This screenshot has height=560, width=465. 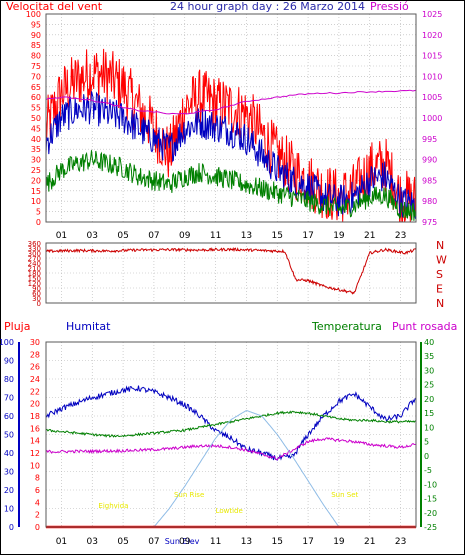 I want to click on wind-ytick-label: 10, so click(x=36, y=201).